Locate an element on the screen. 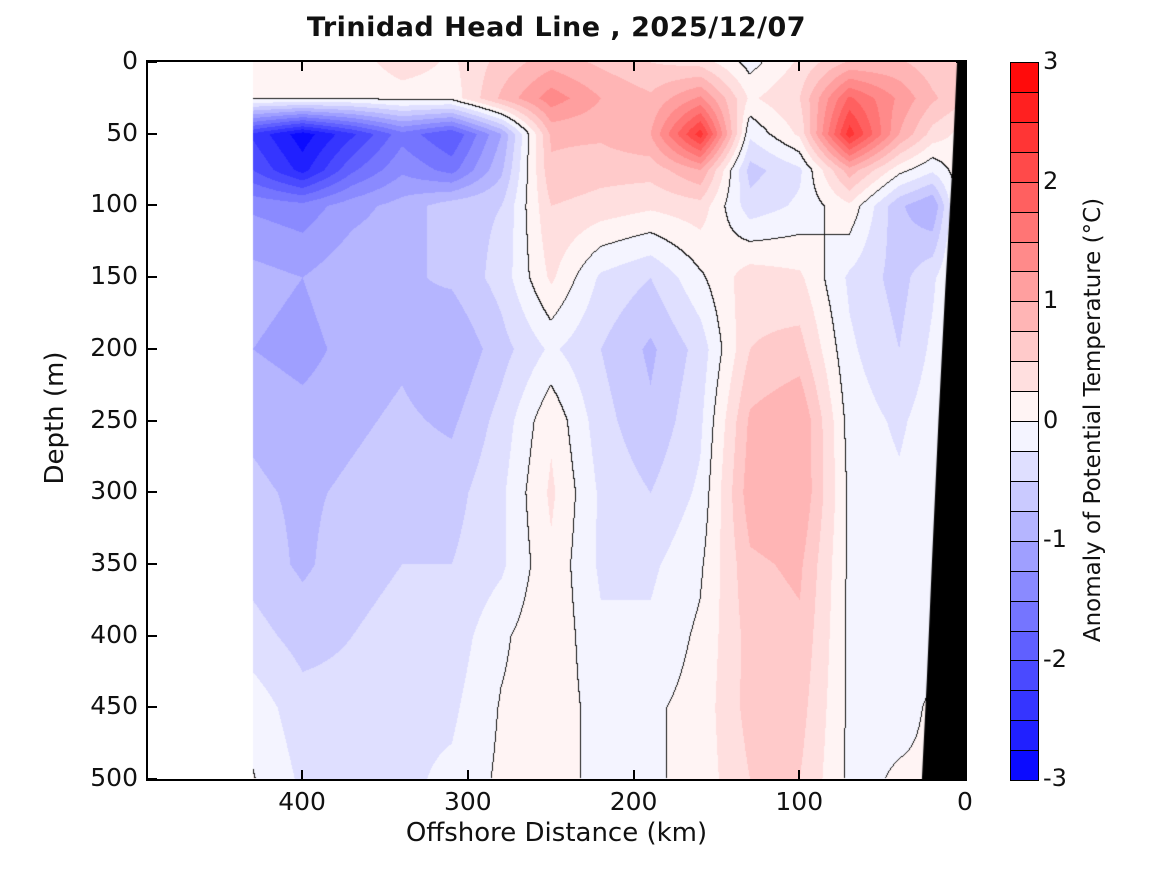  colorbar-tick-label: 3 is located at coordinates (1051, 61).